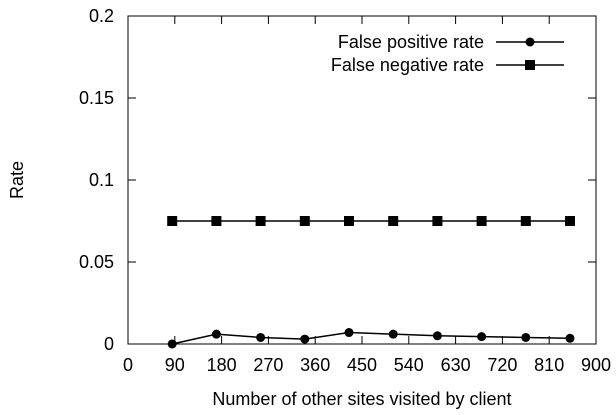 This screenshot has height=415, width=616. I want to click on x-tick-label: 270, so click(268, 365).